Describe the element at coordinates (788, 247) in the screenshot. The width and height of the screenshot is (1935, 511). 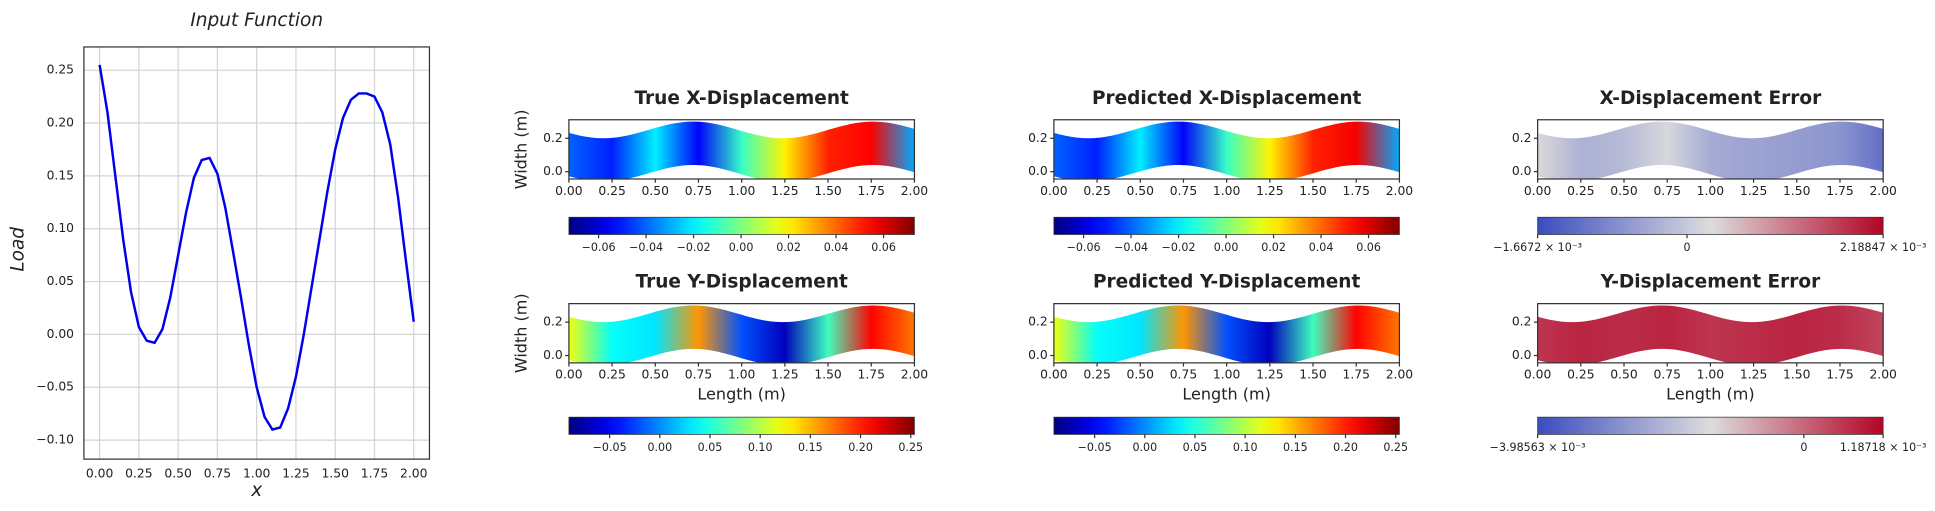
I see `colorbar-tick-label: 0.02` at that location.